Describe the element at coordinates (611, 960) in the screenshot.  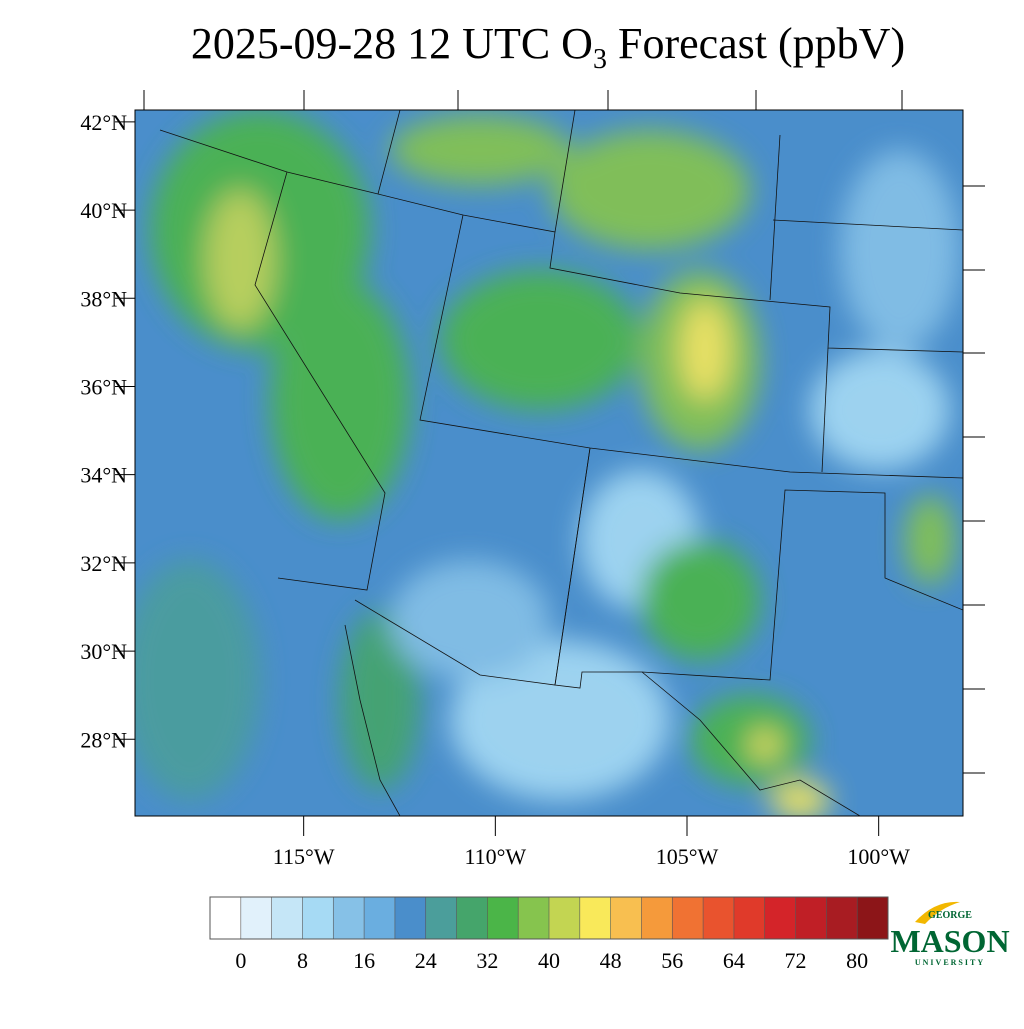
I see `colorbar-label: 48` at that location.